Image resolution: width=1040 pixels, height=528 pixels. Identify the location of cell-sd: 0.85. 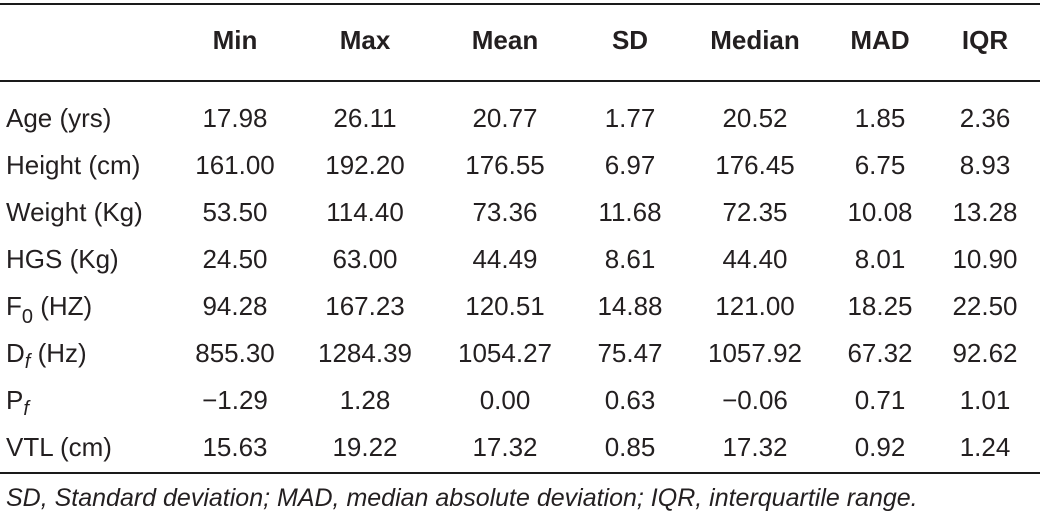
(630, 447).